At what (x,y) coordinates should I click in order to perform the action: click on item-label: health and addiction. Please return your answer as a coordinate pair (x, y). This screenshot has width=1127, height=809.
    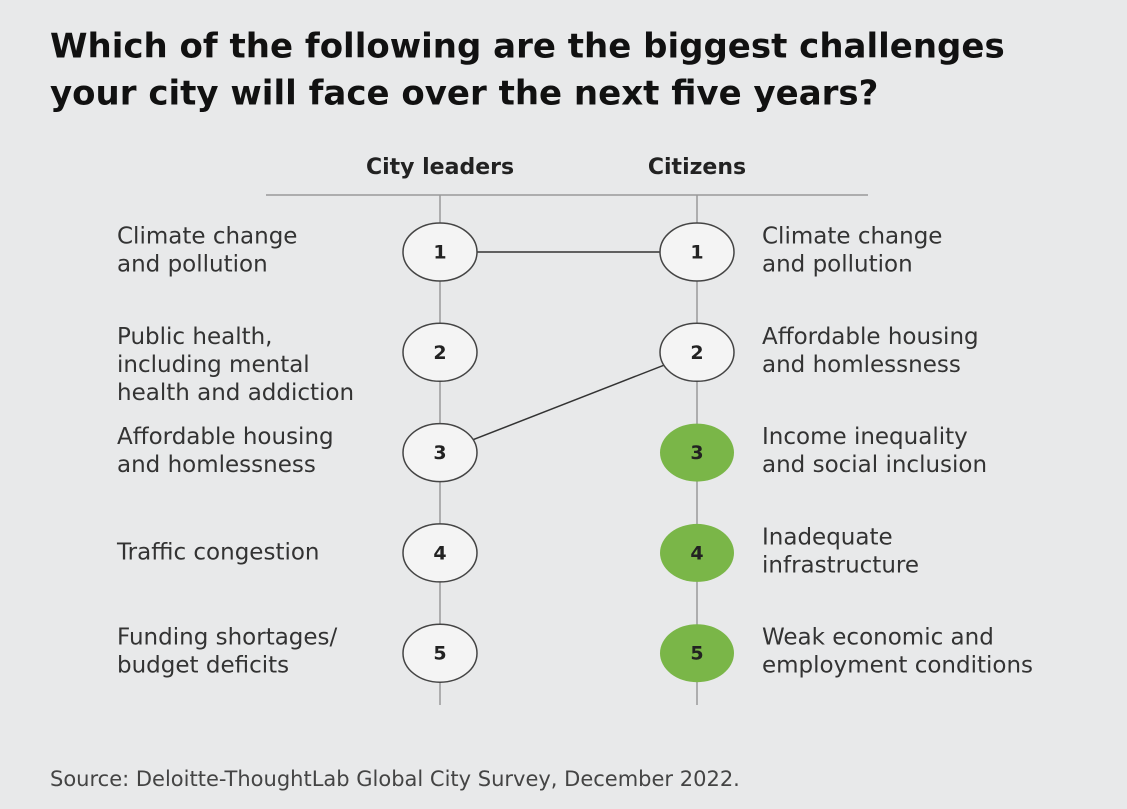
    Looking at the image, I should click on (235, 393).